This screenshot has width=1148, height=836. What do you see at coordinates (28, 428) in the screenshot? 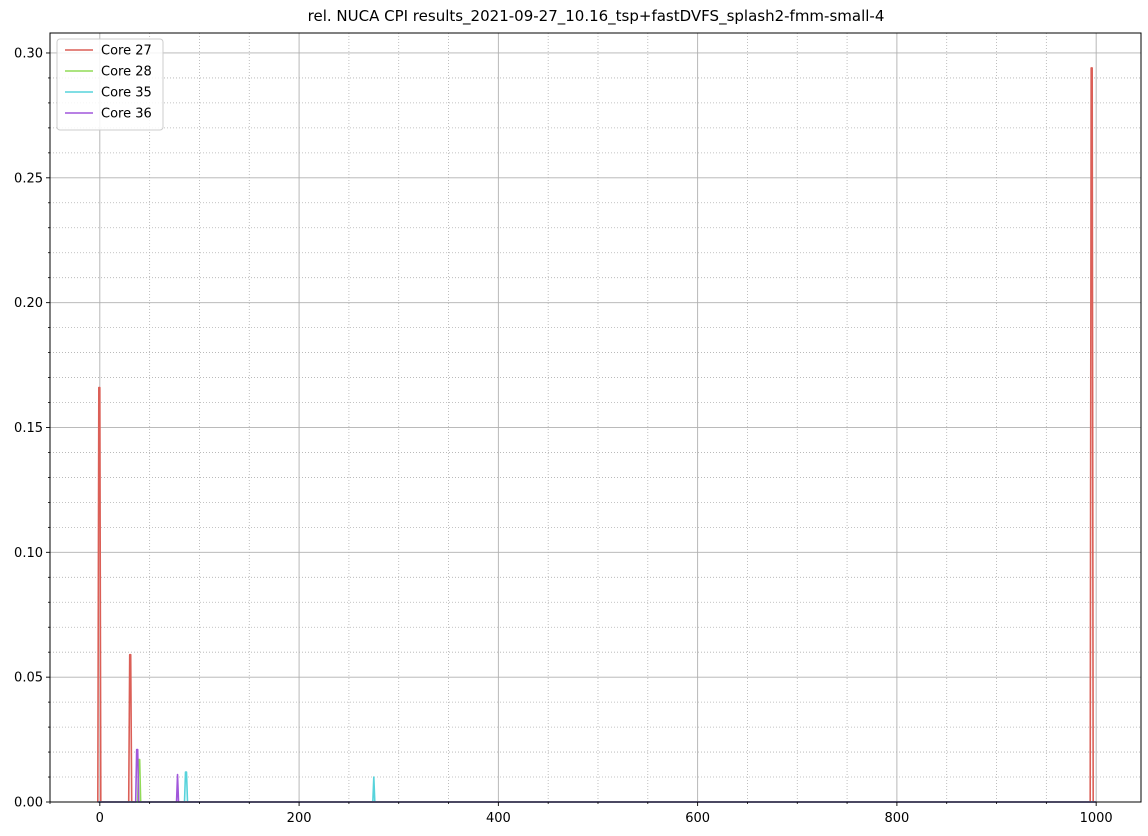
I see `y-tick-label: 0.15` at bounding box center [28, 428].